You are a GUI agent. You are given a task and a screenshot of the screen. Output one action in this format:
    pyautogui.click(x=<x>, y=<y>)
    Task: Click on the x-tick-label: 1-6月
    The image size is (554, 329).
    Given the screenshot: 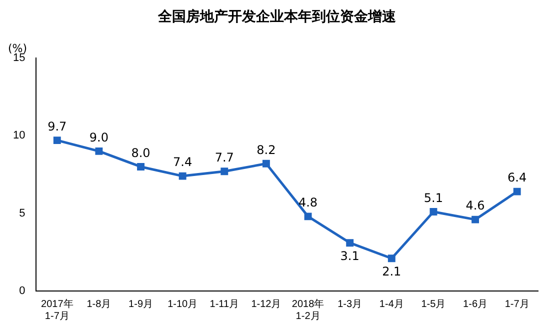 What is the action you would take?
    pyautogui.click(x=475, y=304)
    